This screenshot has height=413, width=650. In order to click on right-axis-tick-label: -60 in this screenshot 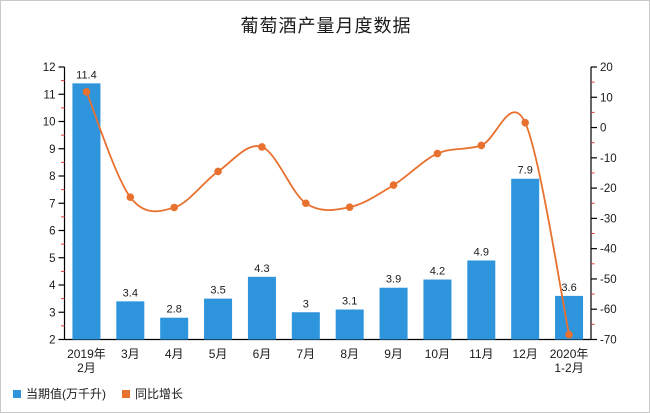, I will do `click(608, 310)`.